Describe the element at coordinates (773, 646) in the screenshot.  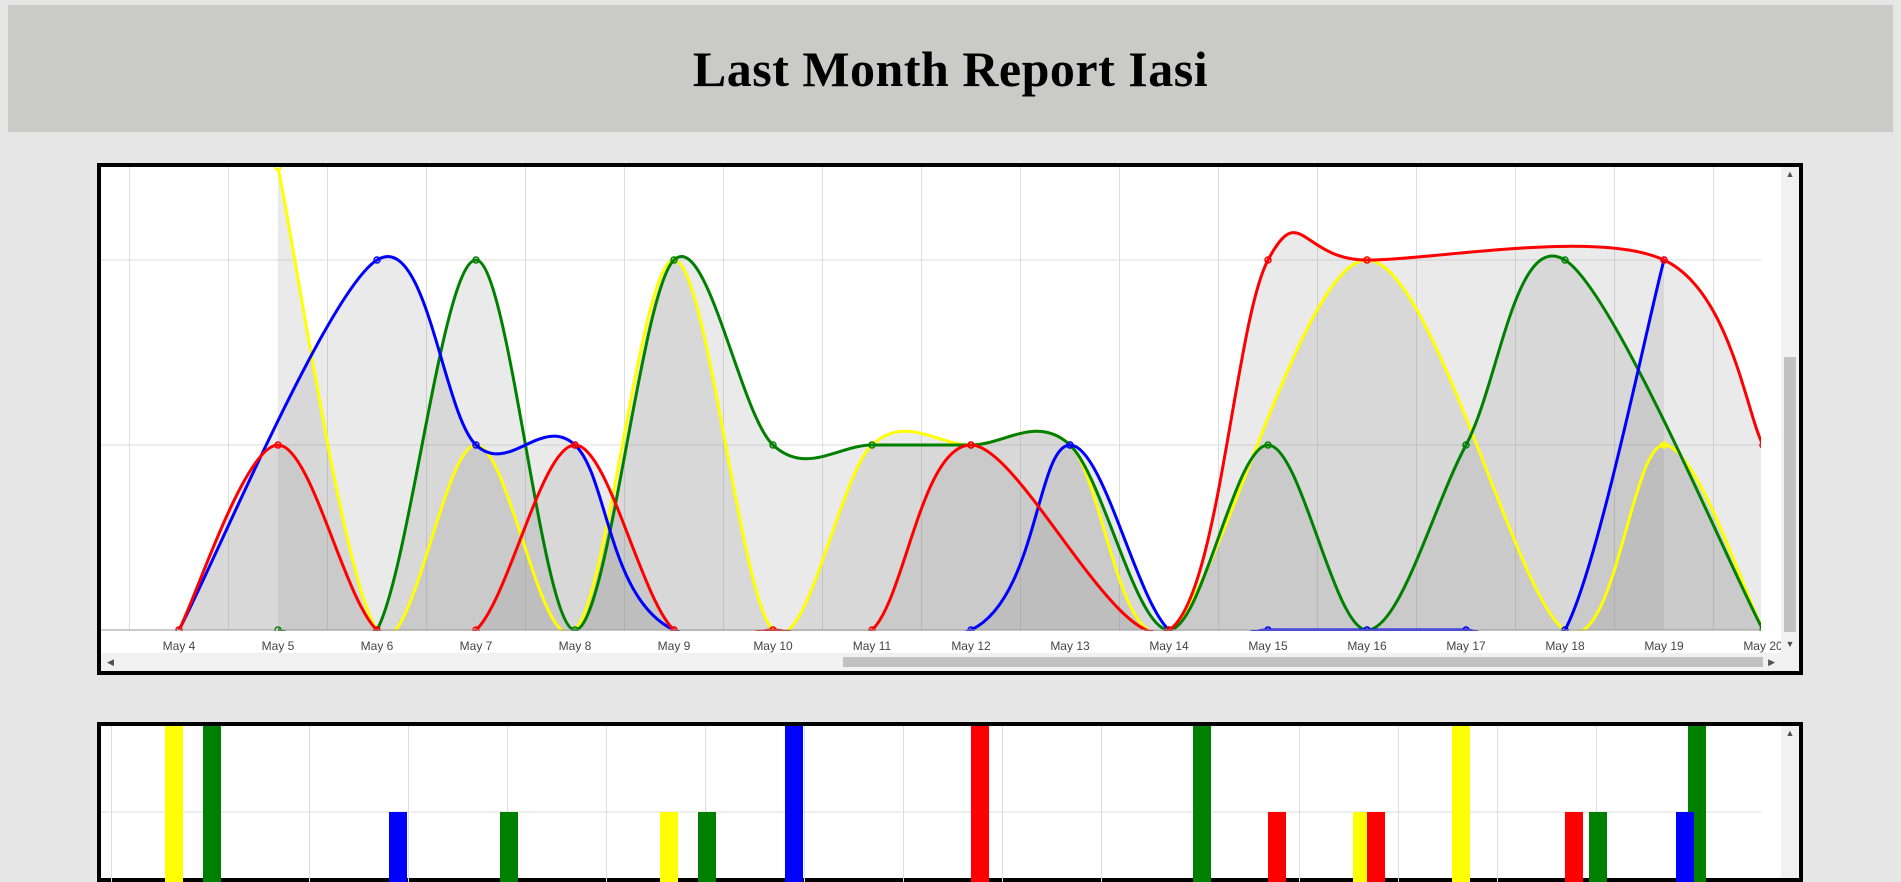
I see `x-tick-label: May 10` at that location.